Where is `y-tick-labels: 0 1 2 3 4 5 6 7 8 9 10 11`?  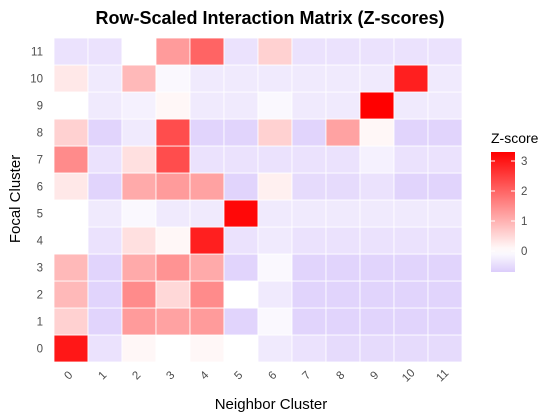
y-tick-labels: 0 1 2 3 4 5 6 7 8 9 10 11 is located at coordinates (36, 201).